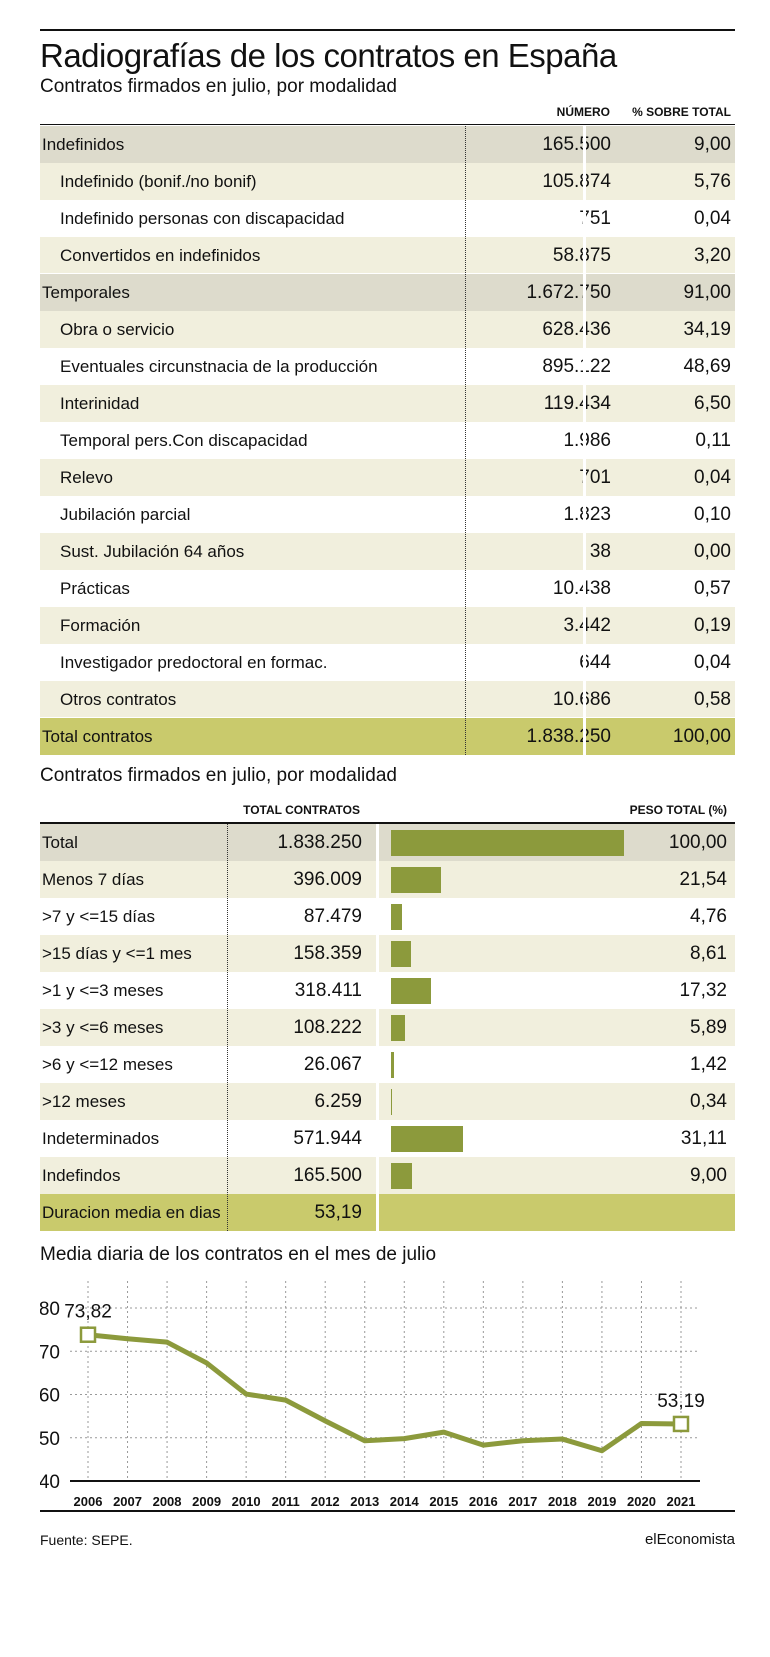 The image size is (770, 1657). Describe the element at coordinates (202, 218) in the screenshot. I see `row-label: Indefinido personas con discapacidad` at that location.